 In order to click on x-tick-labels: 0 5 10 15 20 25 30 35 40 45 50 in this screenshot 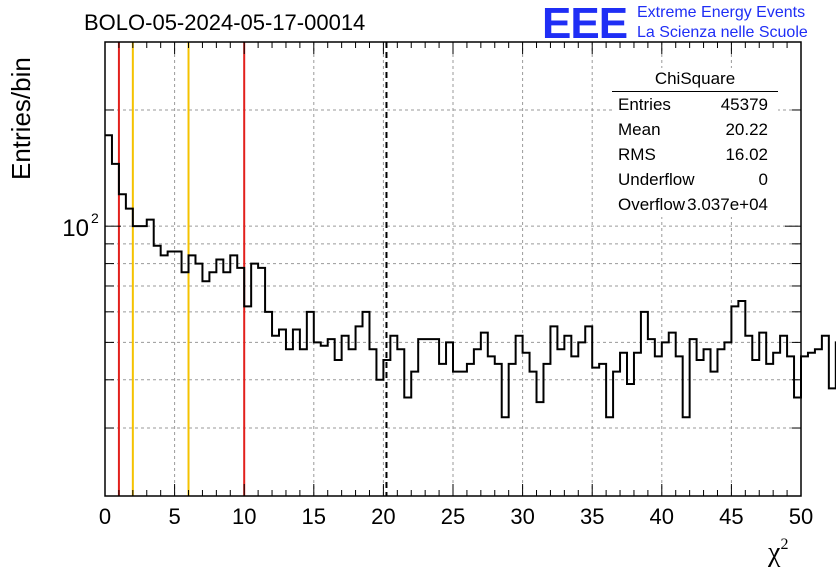, I will do `click(456, 516)`.